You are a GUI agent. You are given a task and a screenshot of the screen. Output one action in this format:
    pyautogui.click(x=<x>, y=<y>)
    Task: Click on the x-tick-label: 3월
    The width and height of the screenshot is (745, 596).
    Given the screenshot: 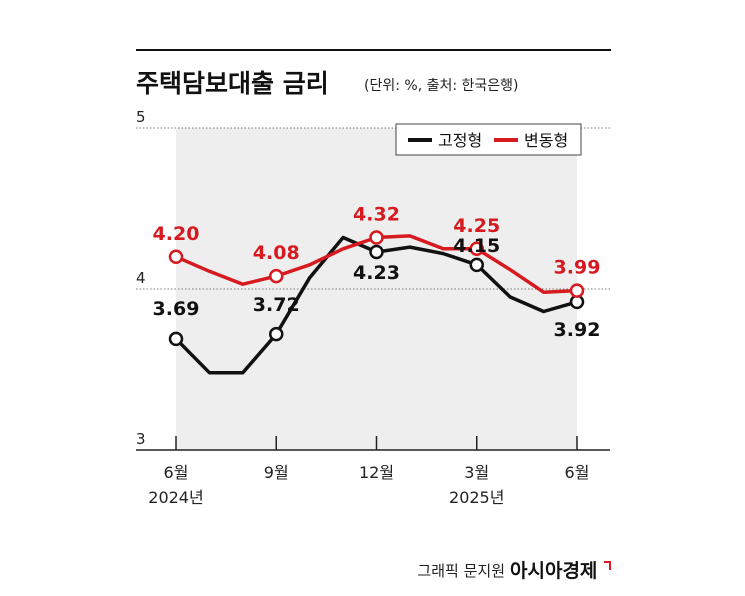 What is the action you would take?
    pyautogui.click(x=476, y=472)
    